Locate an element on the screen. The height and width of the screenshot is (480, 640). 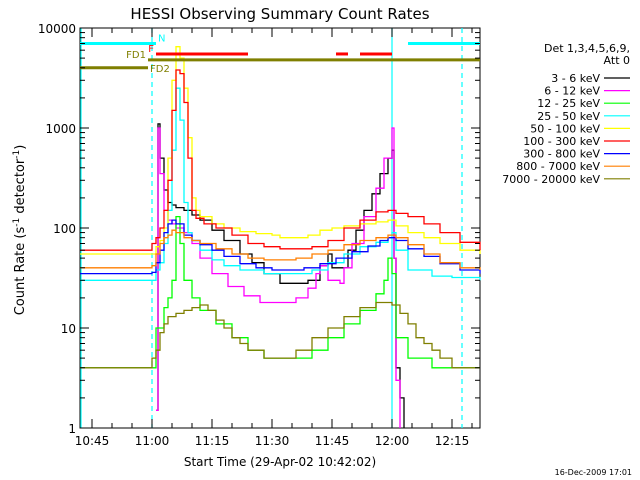
x-tick-label: 10:45 is located at coordinates (92, 441).